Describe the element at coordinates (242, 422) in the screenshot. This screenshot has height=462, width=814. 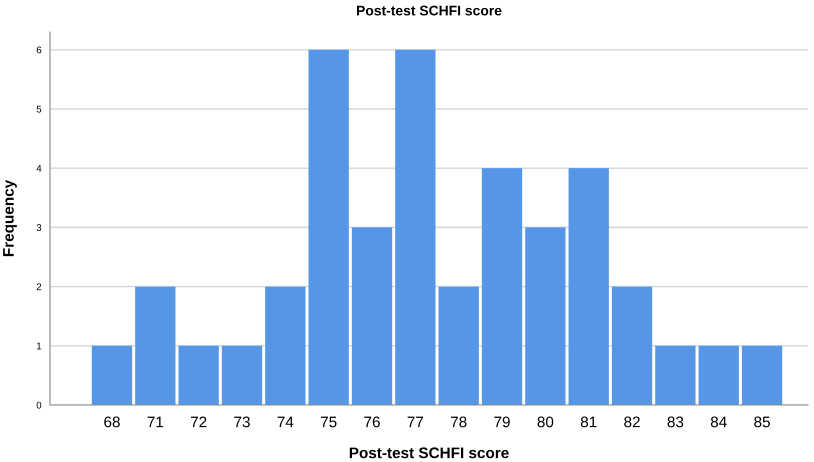
I see `x-tick-label: 73` at that location.